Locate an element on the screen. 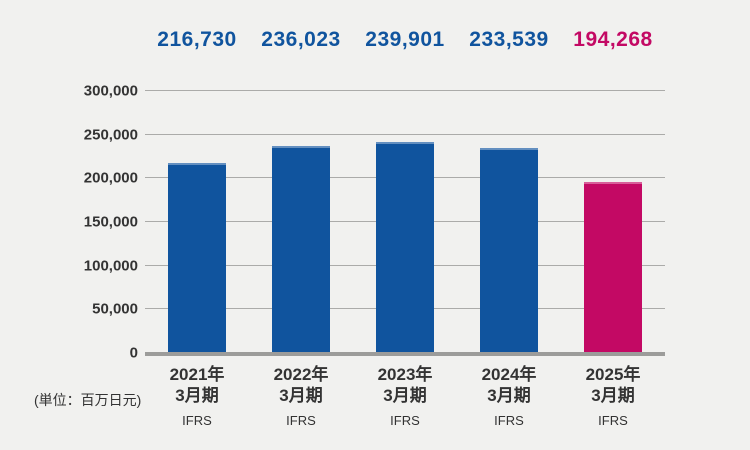 This screenshot has width=750, height=450. fiscal-year-line: 2021年 is located at coordinates (197, 374).